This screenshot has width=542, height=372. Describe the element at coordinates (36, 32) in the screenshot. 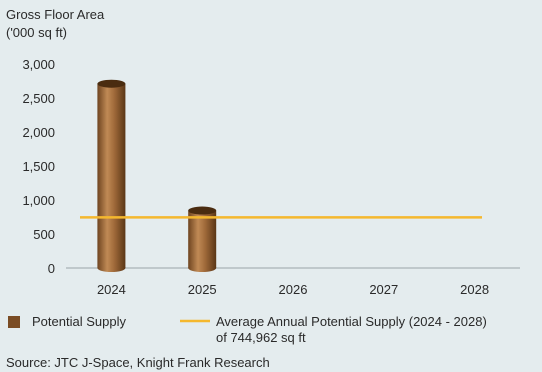

I see `y-axis-label-line2: ('000 sq ft)` at that location.